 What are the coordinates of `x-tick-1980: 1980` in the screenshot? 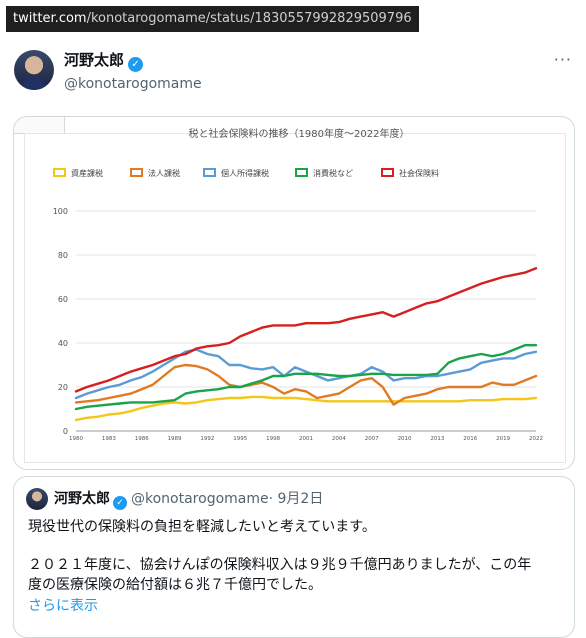 It's located at (76, 439).